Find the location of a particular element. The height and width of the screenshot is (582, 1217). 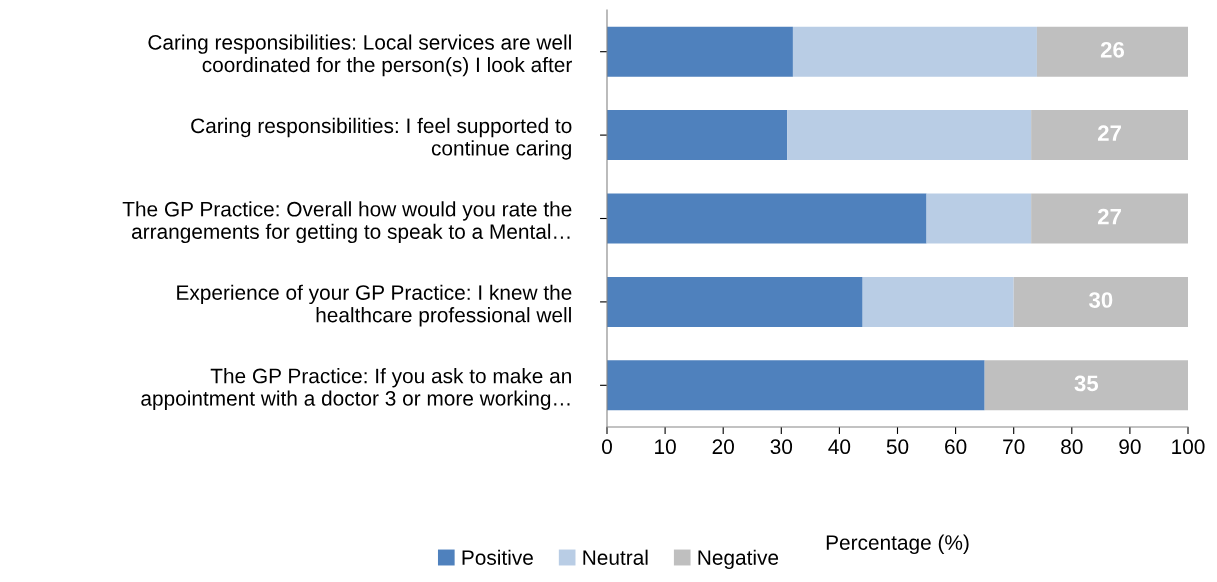

y-tick-label: Caring responsibilities: Local services are well coordinated for the person(s) I look after is located at coordinates (360, 55).